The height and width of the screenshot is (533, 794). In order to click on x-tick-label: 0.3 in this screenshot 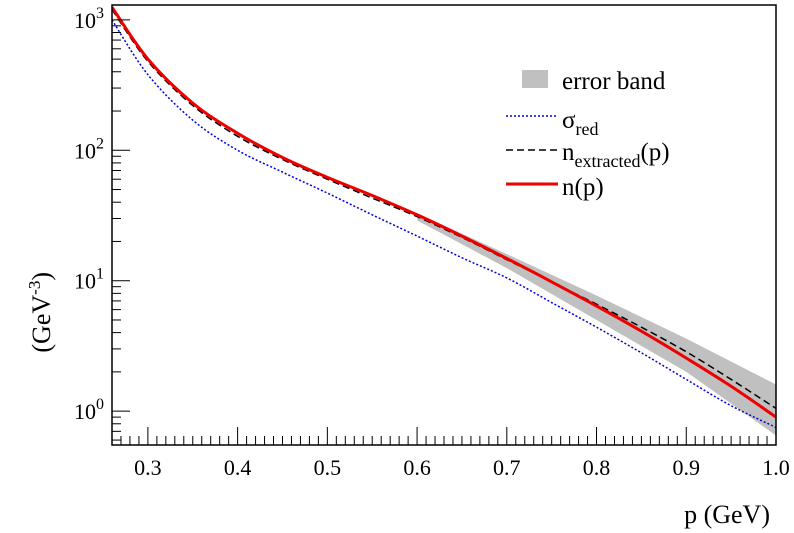, I will do `click(148, 467)`.